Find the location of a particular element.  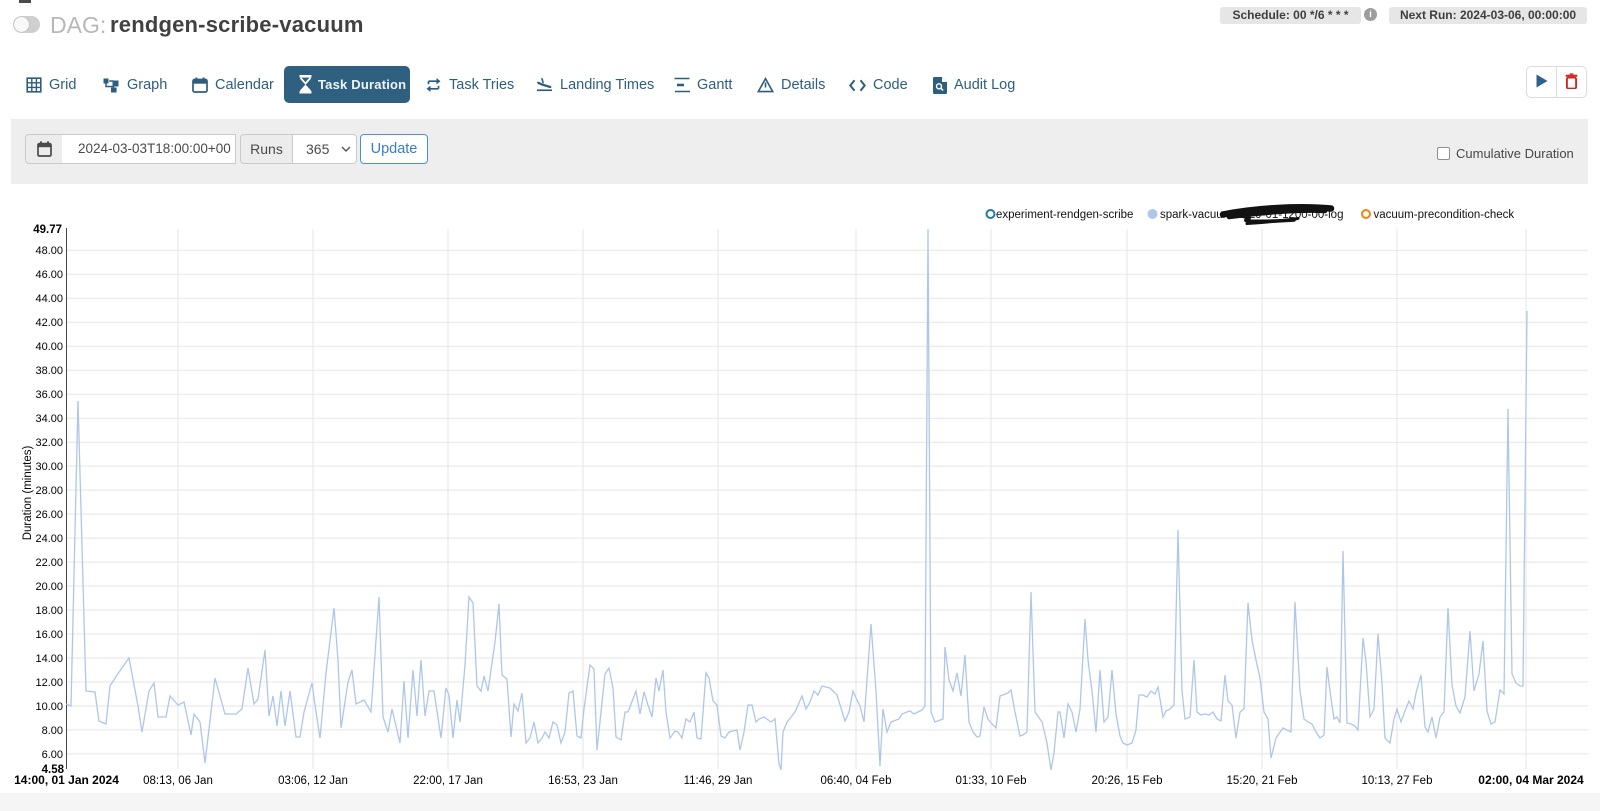

svg-text: vacuum-precondition-check is located at coordinates (1444, 215).